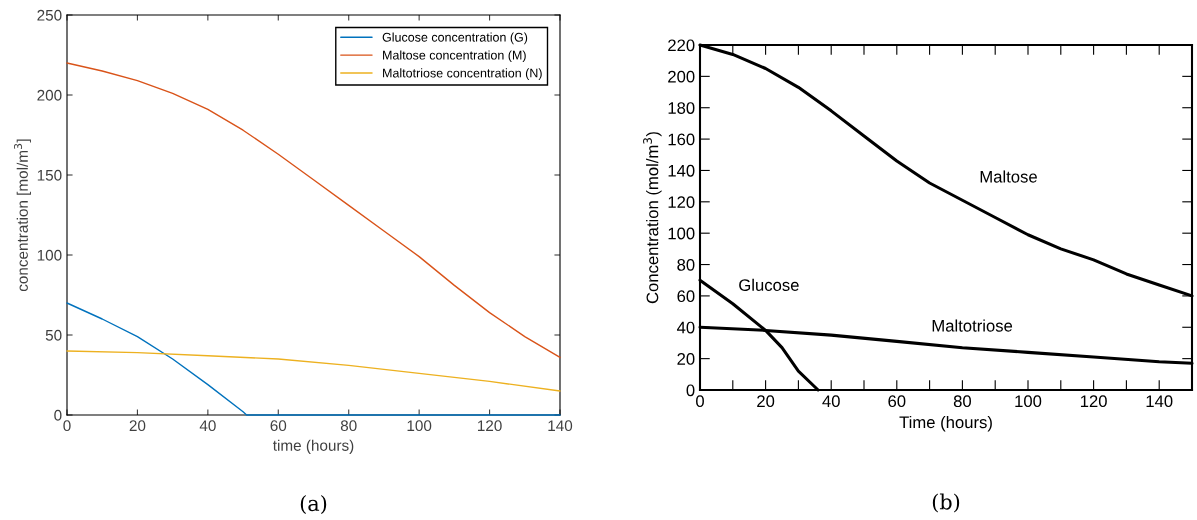 This screenshot has height=520, width=1197. Describe the element at coordinates (946, 503) in the screenshot. I see `text: (b)` at that location.